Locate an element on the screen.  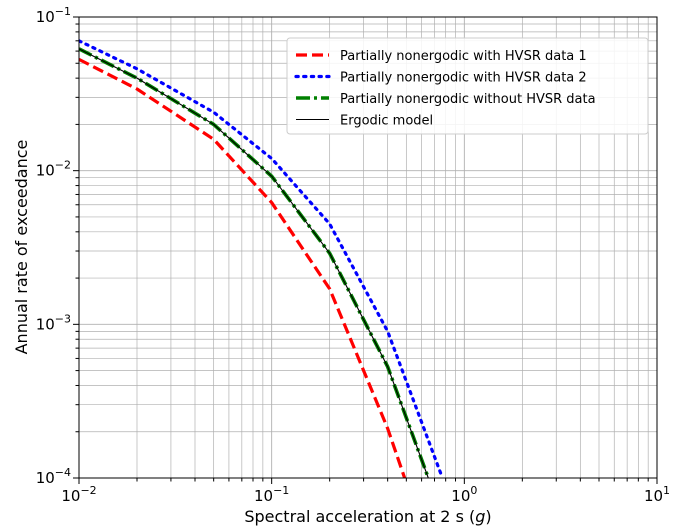
x-axis-label: Spectral acceleration at 2 s (g) is located at coordinates (367, 516).